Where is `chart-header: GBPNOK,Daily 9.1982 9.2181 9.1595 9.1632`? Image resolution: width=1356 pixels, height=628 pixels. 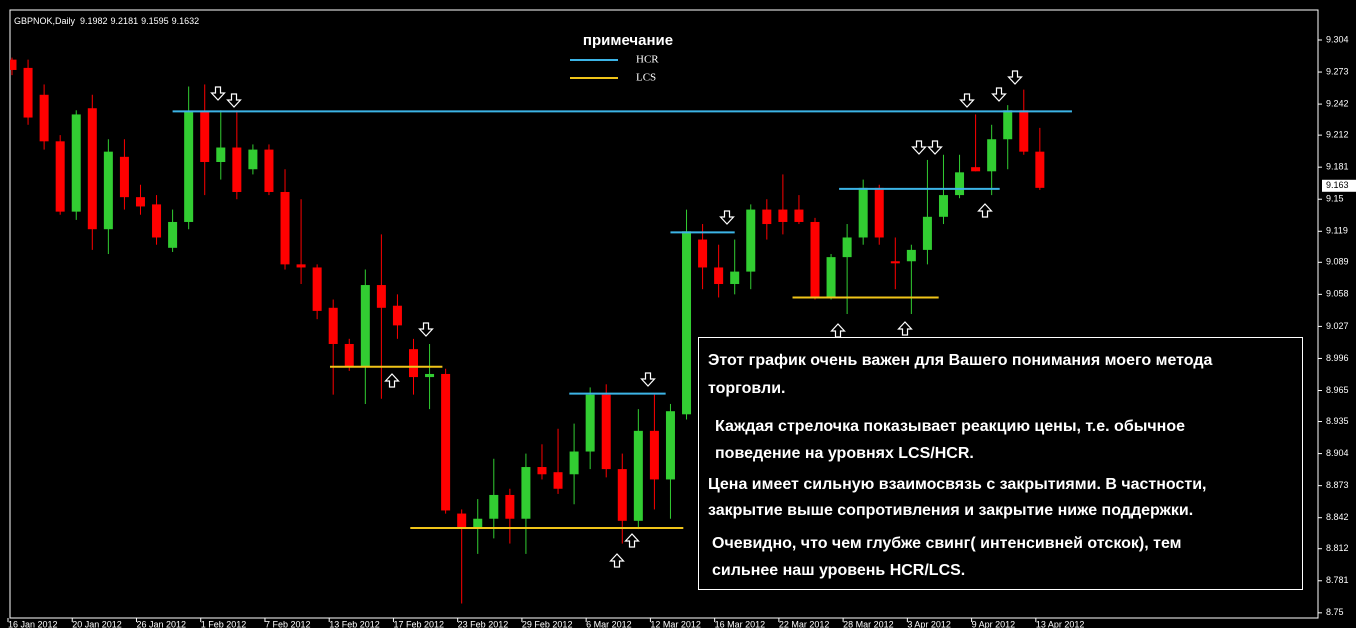
chart-header: GBPNOK,Daily 9.1982 9.2181 9.1595 9.1632 is located at coordinates (106, 21).